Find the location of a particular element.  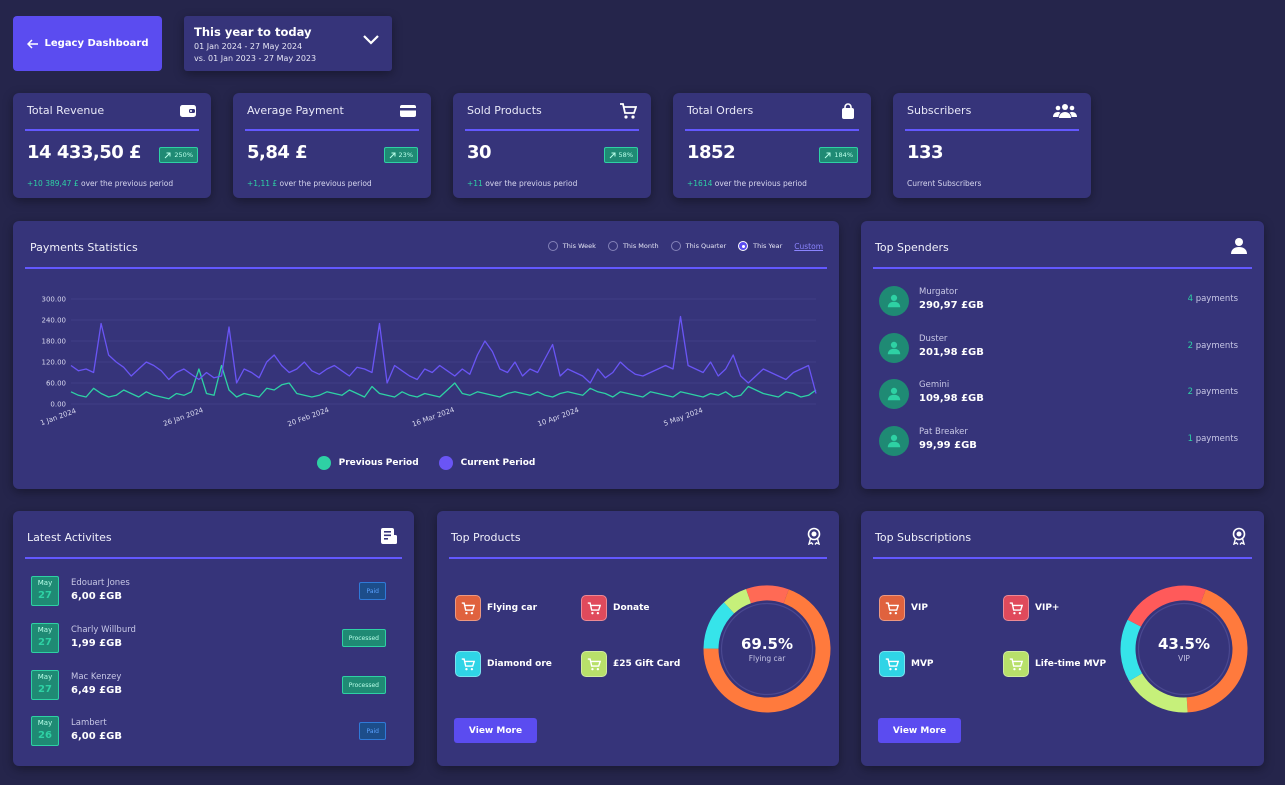

cart-icon is located at coordinates (594, 664).